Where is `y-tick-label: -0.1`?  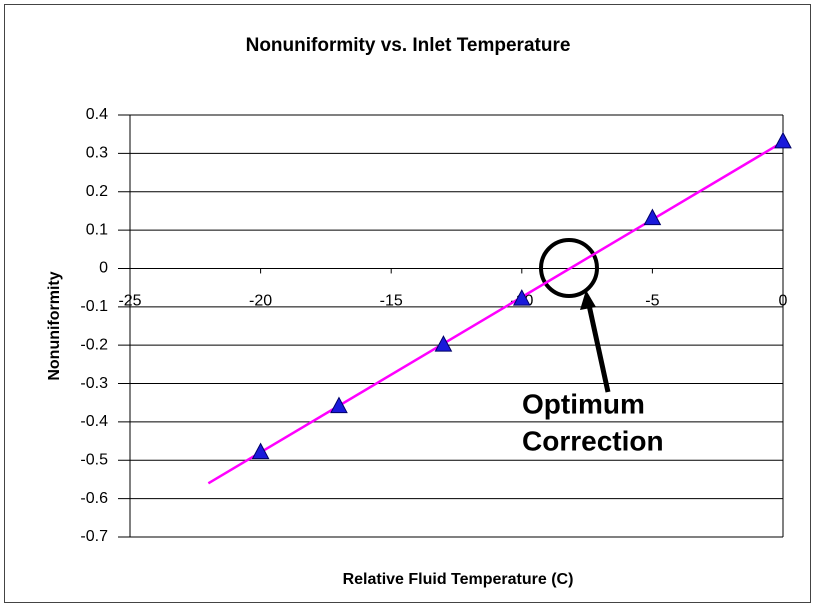
y-tick-label: -0.1 is located at coordinates (94, 306).